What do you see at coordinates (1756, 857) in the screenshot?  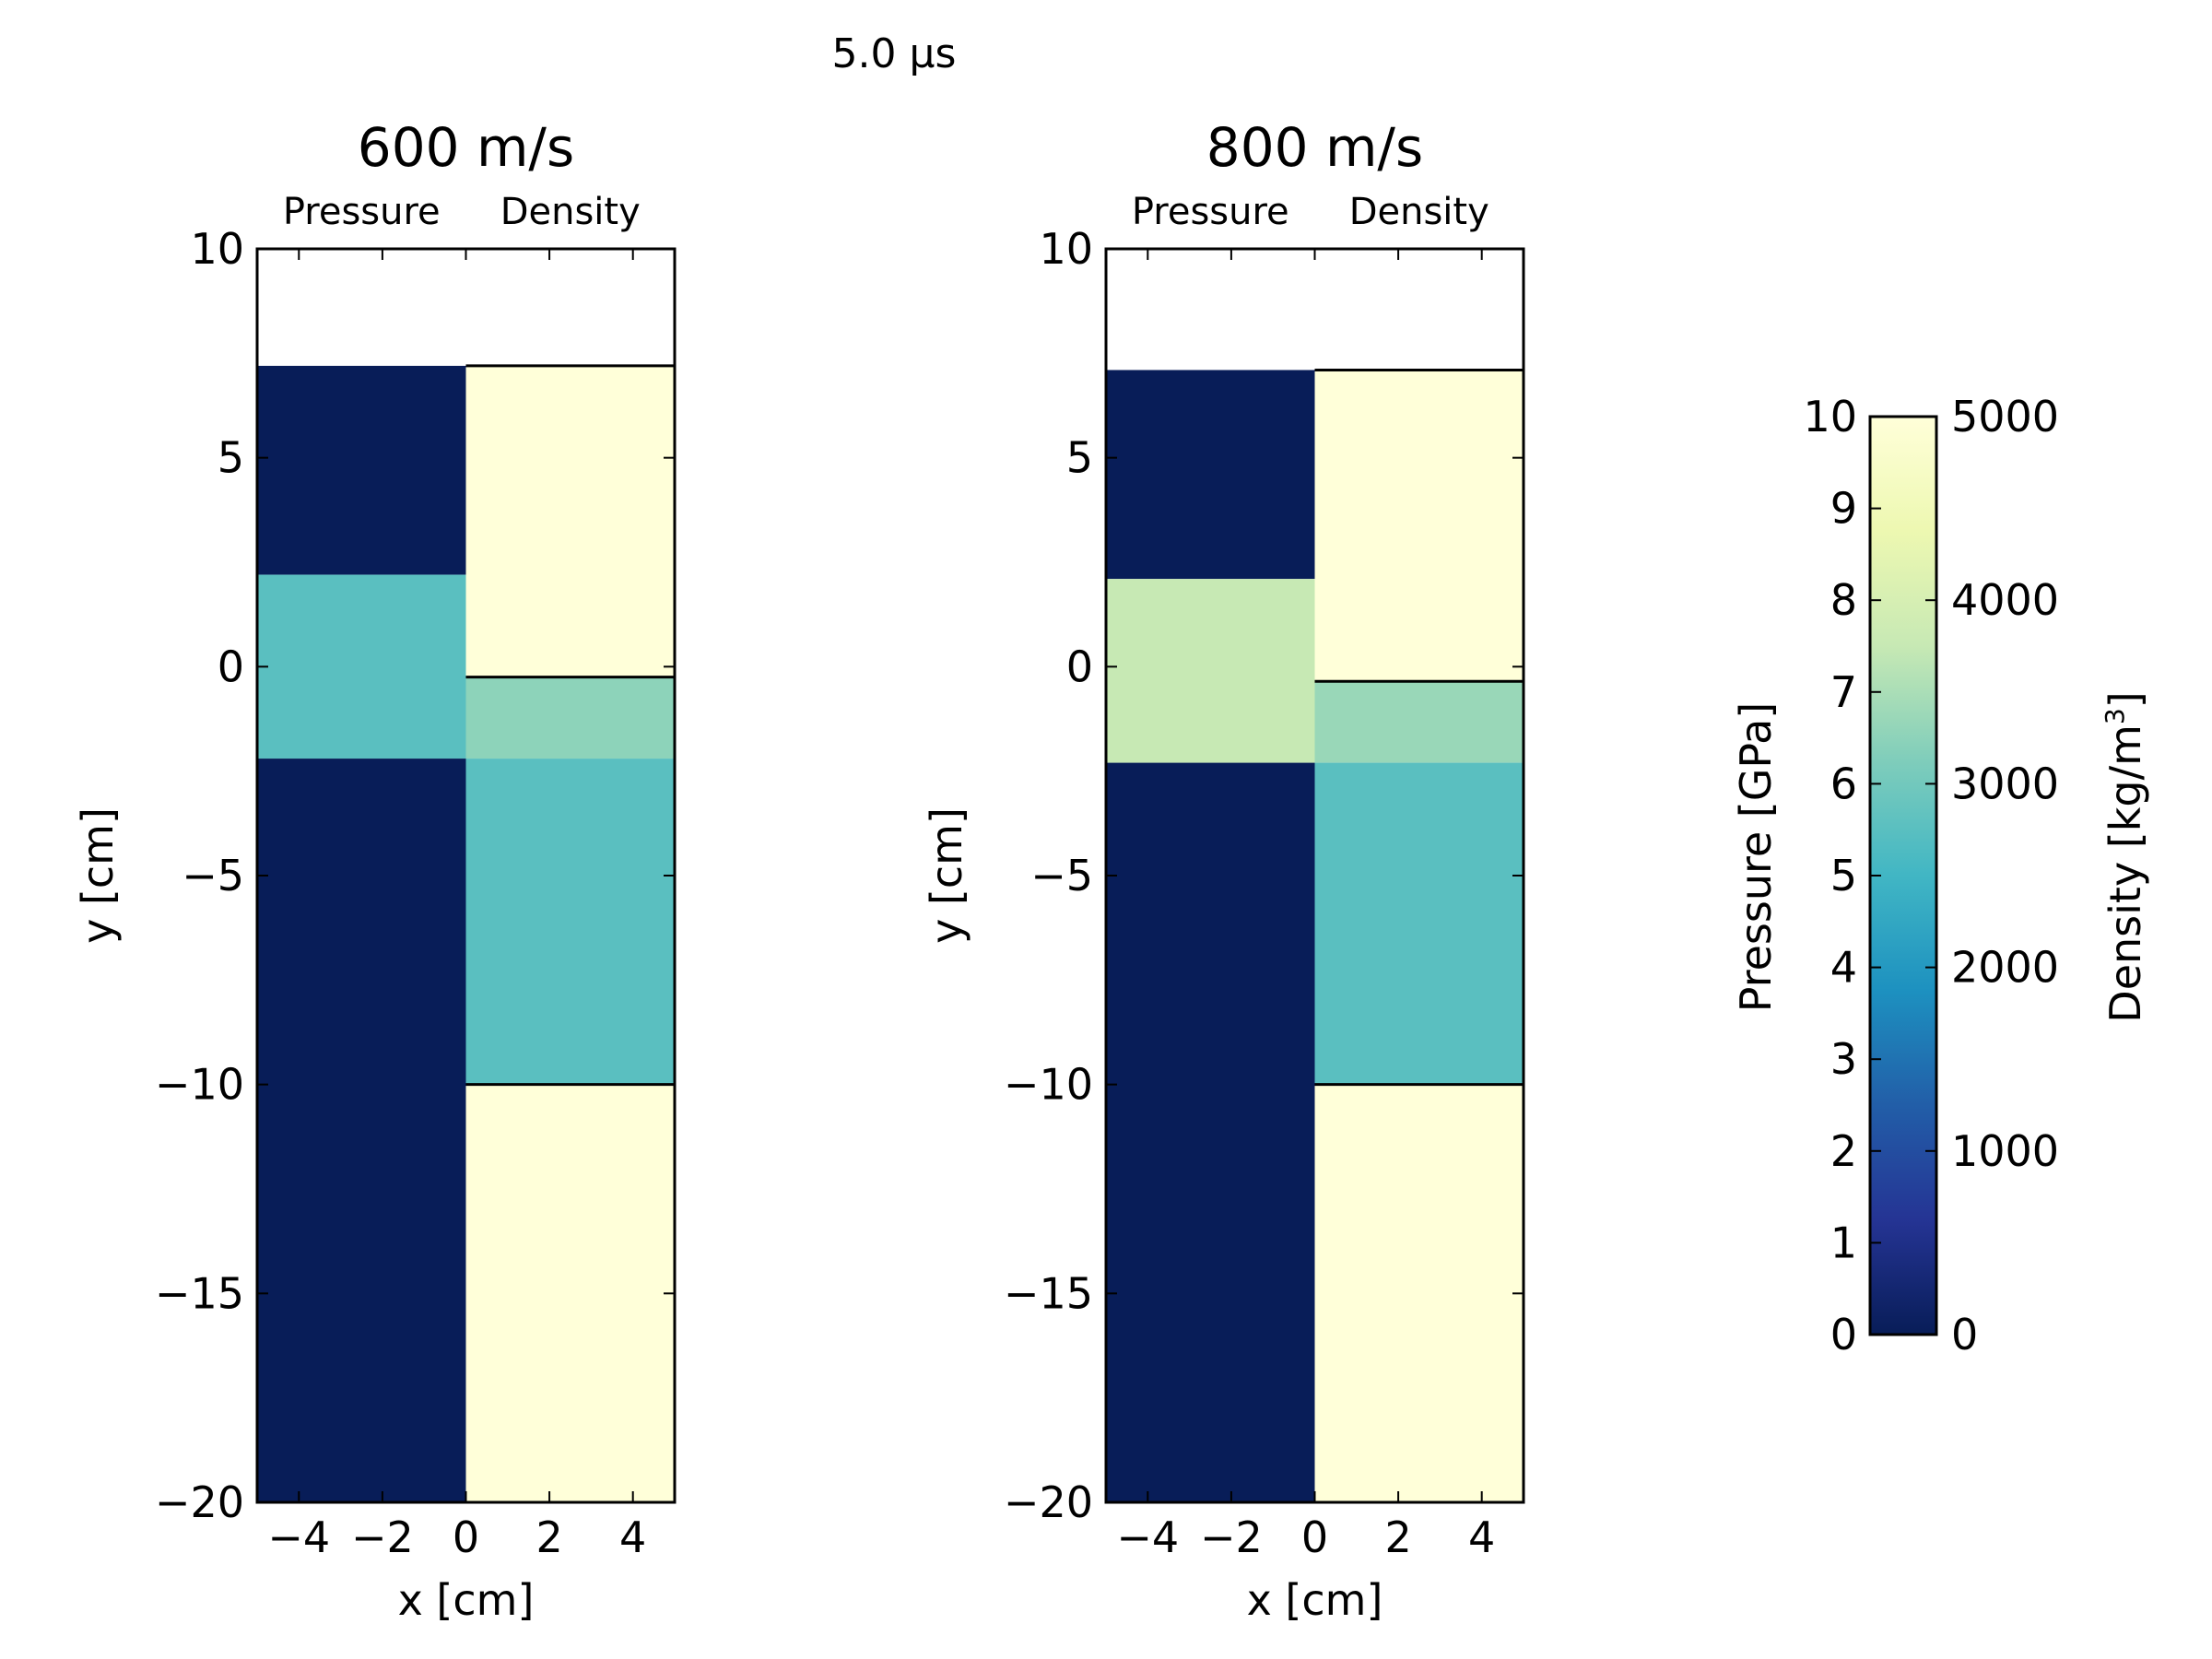 I see `colorbar-pressure-label: Pressure [GPa]` at bounding box center [1756, 857].